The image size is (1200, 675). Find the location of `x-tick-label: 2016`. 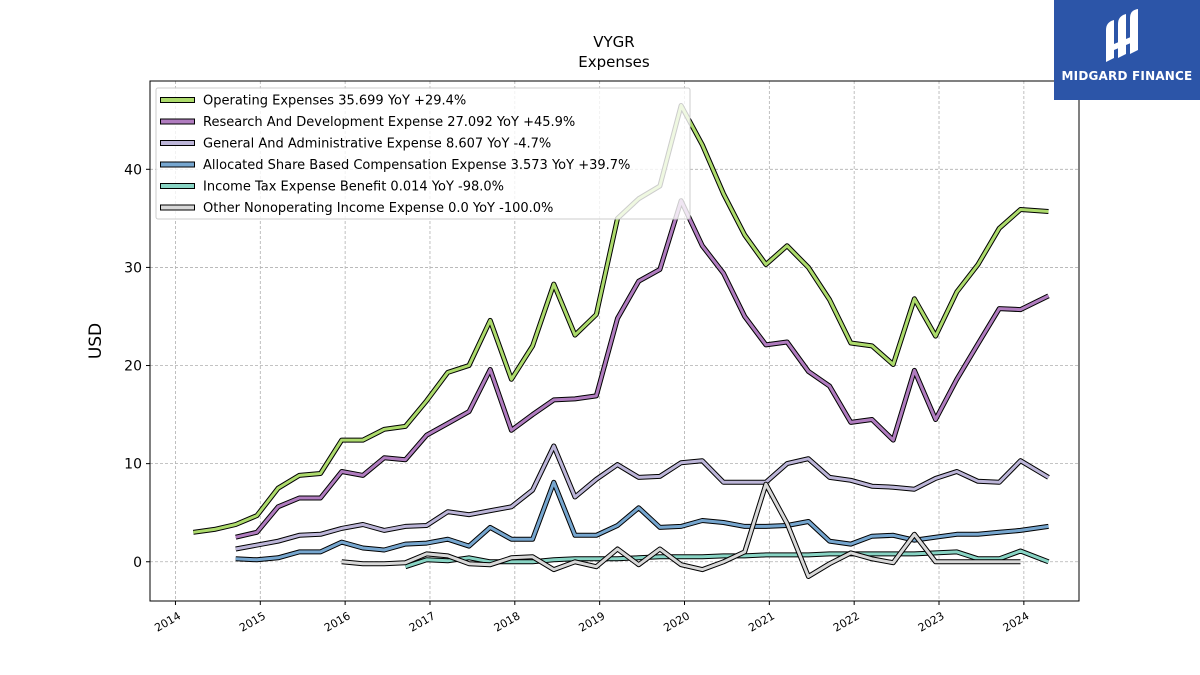

x-tick-label: 2016 is located at coordinates (337, 621).